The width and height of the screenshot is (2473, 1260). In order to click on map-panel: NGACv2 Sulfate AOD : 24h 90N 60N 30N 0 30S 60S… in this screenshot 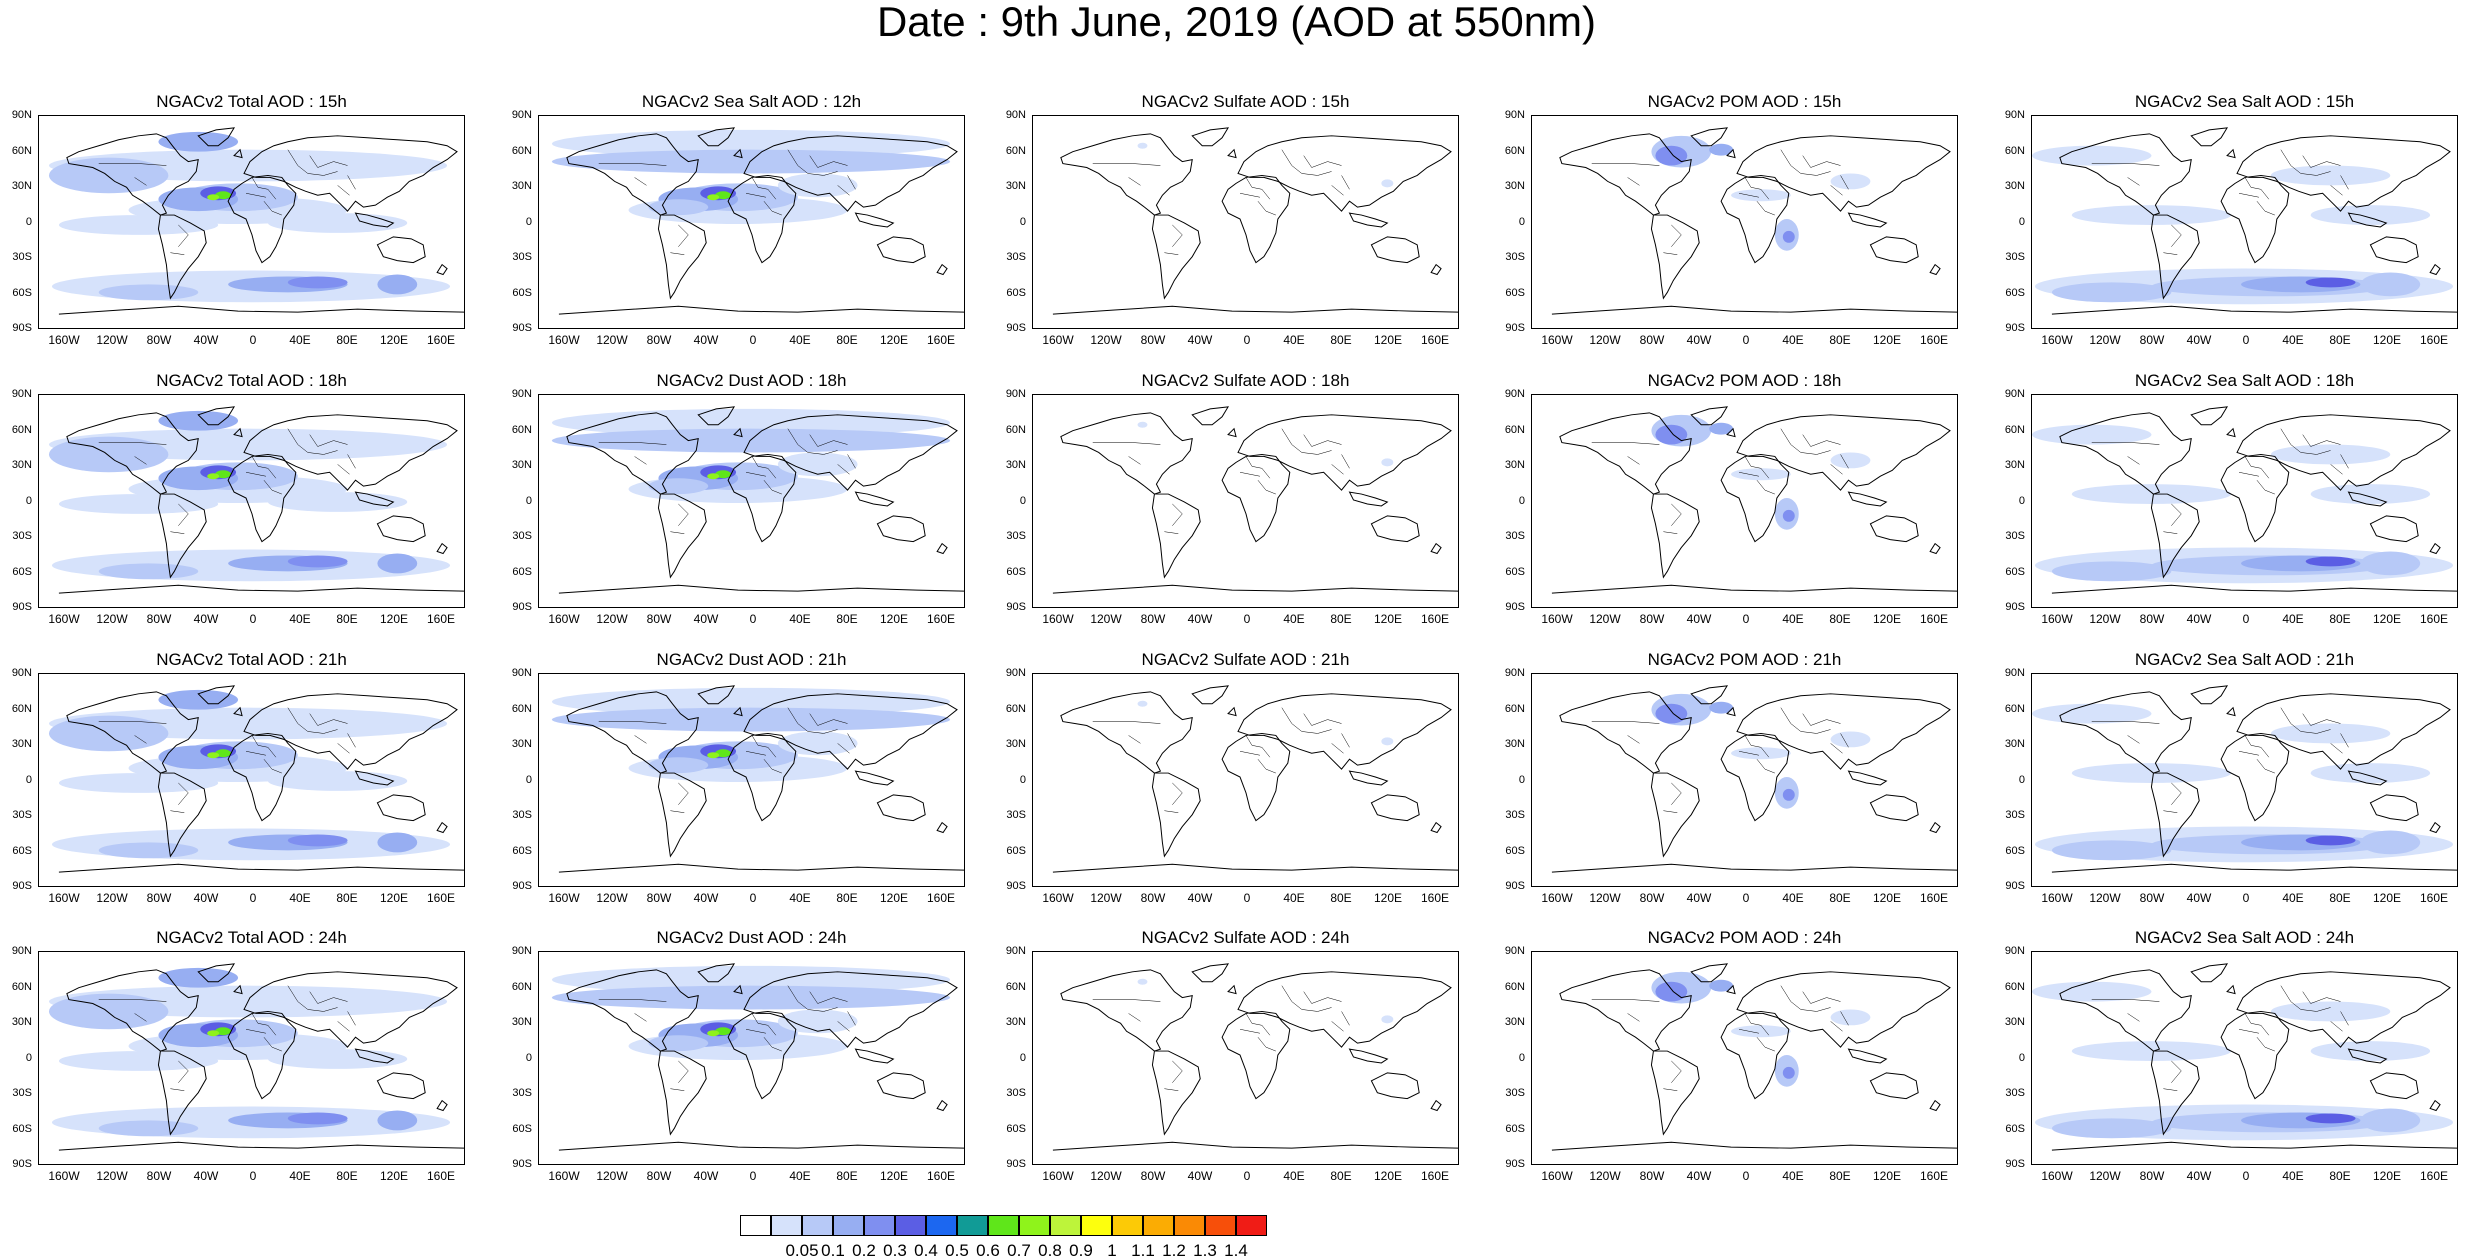, I will do `click(1226, 1055)`.